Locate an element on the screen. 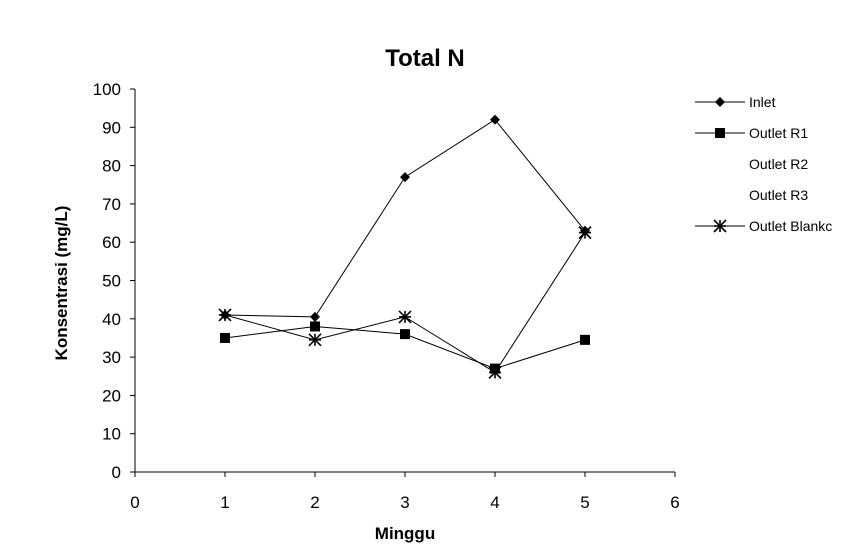 The image size is (858, 552). x-tick-label: 1 is located at coordinates (224, 502).